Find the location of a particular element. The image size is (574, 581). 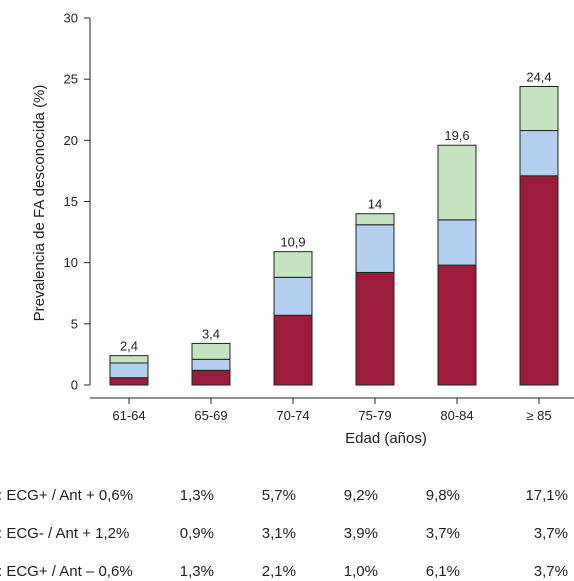

table-cell: 17,1% is located at coordinates (546, 495).